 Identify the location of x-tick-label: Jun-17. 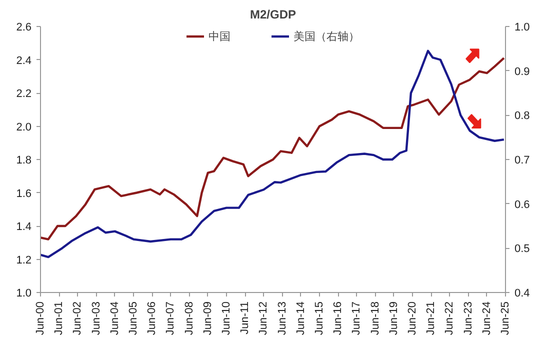
(356, 318).